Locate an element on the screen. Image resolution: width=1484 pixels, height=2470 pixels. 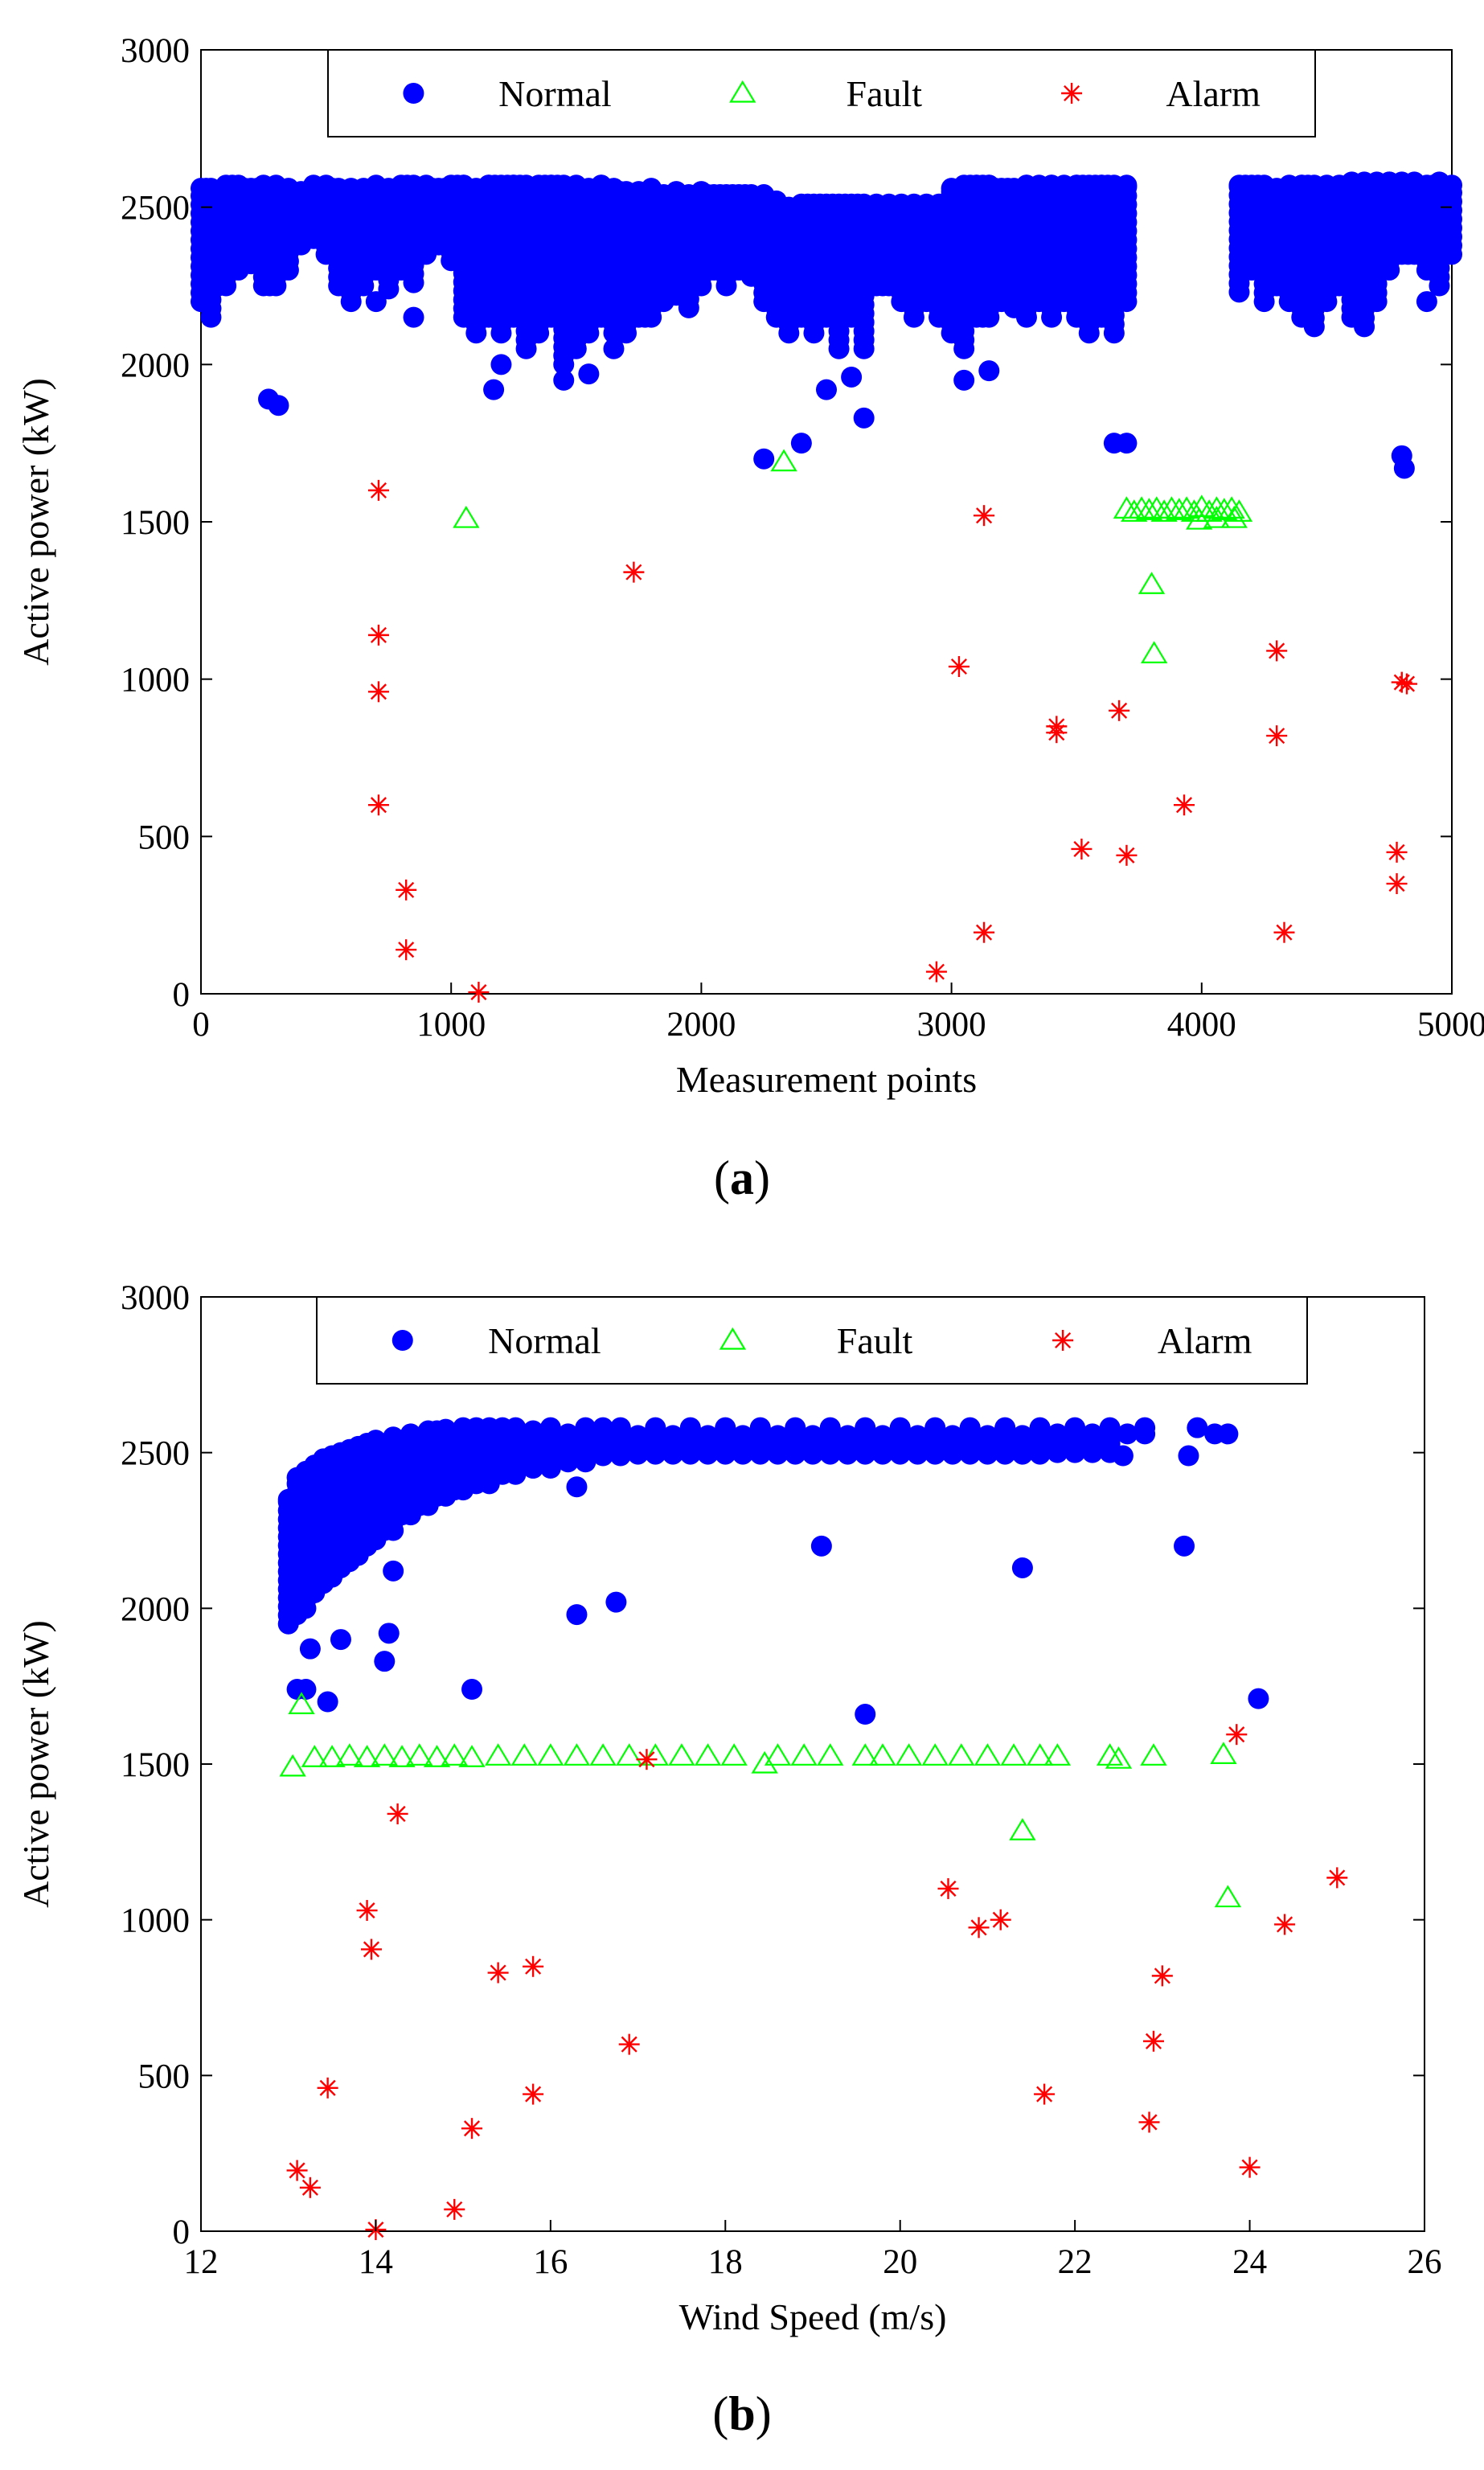
x-axis-label: Wind Speed (m/s) is located at coordinates (813, 2316).